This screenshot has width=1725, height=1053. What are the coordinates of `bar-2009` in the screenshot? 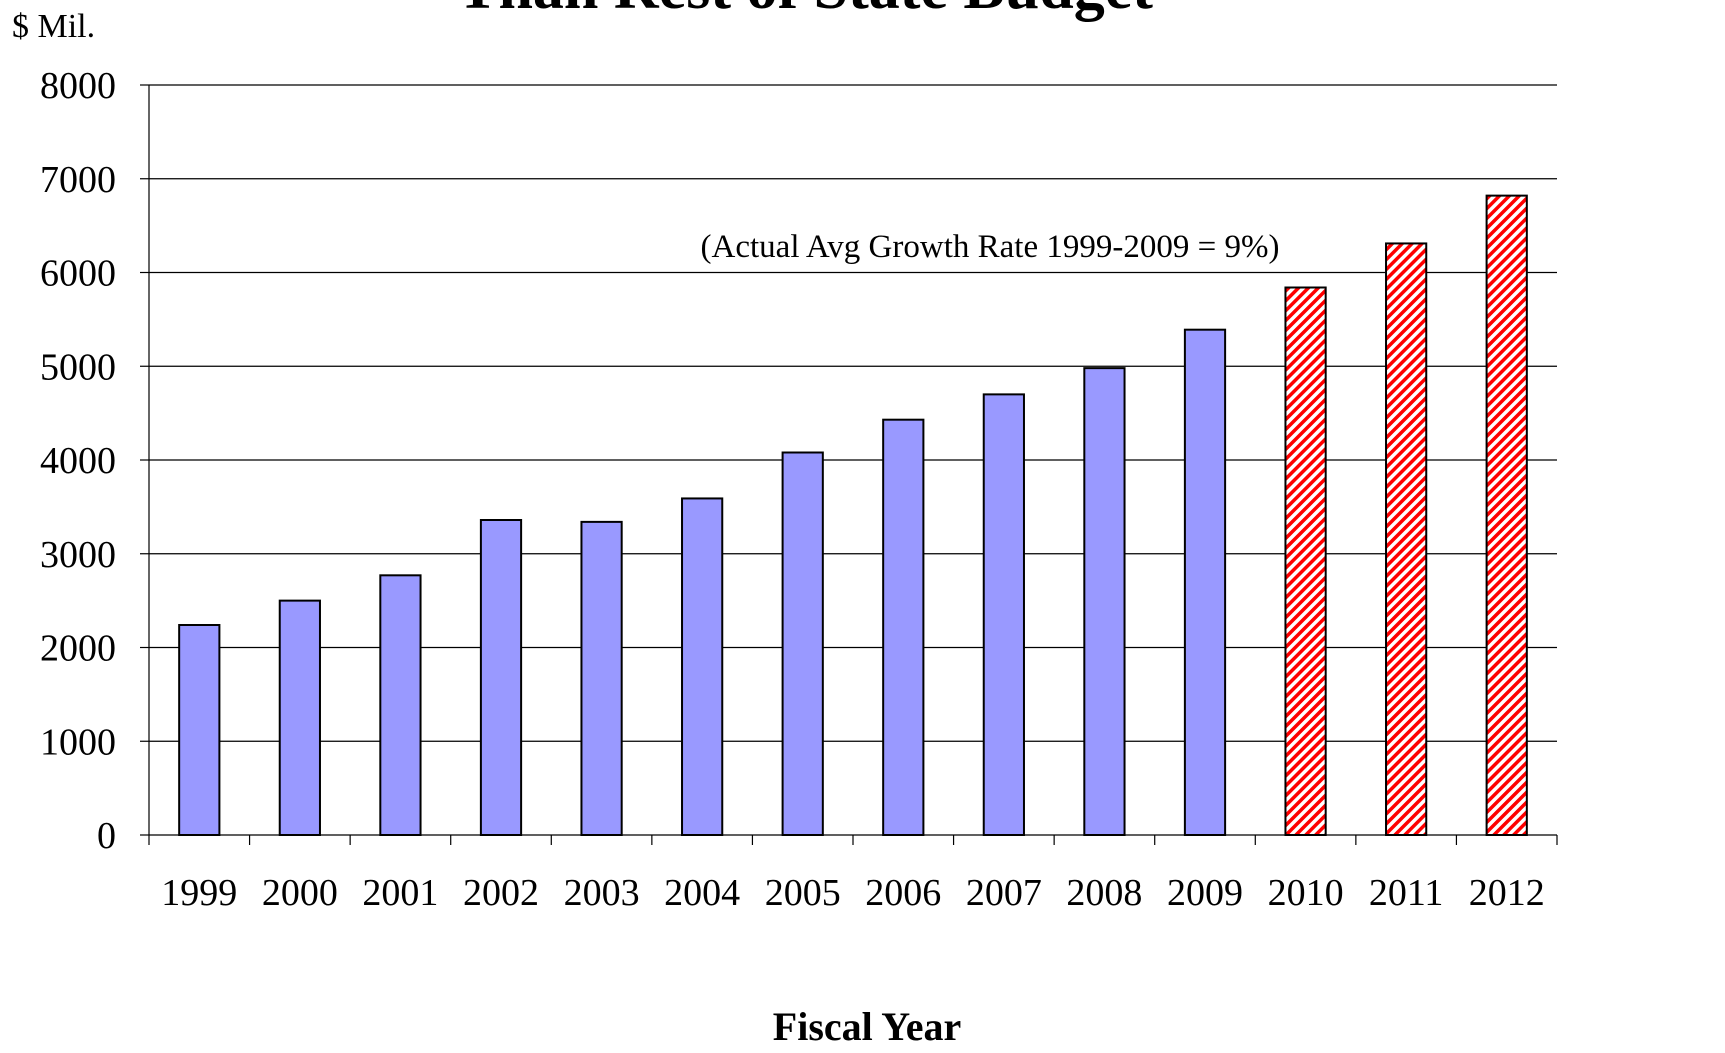 It's located at (1205, 582).